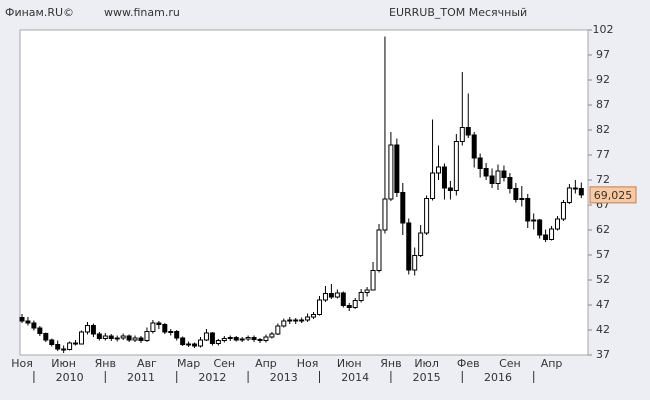 The height and width of the screenshot is (400, 650). What do you see at coordinates (188, 363) in the screenshot?
I see `x-tick-label: Мар` at bounding box center [188, 363].